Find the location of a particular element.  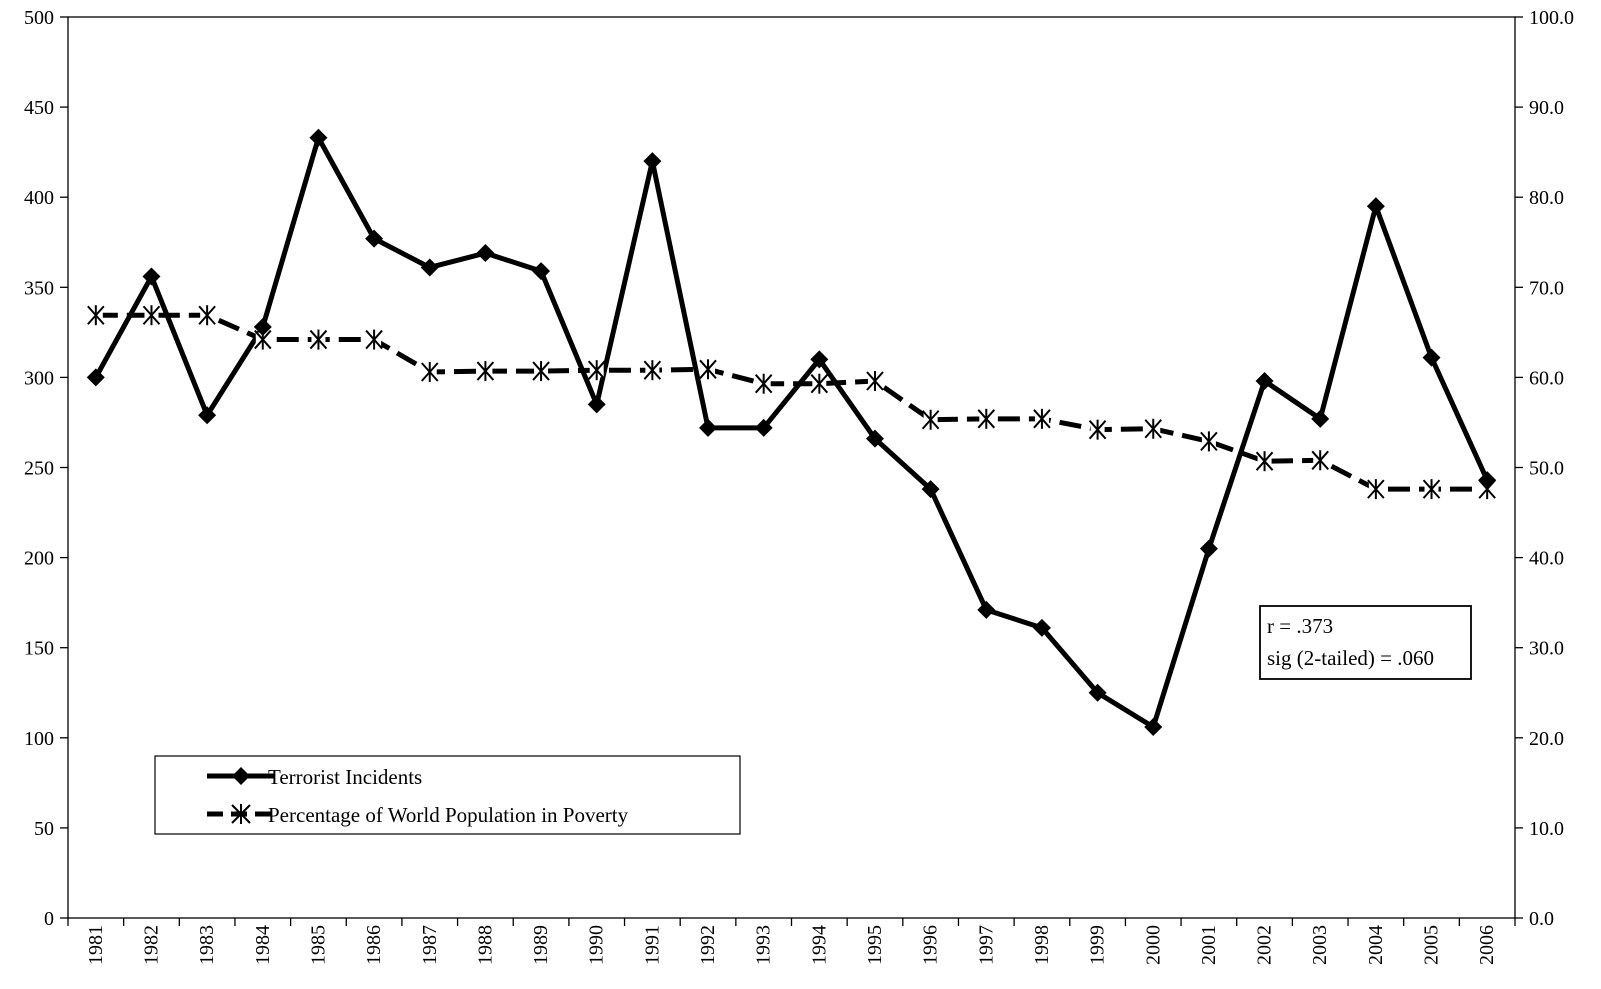

y-left-tick-label: 250 is located at coordinates (39, 469).